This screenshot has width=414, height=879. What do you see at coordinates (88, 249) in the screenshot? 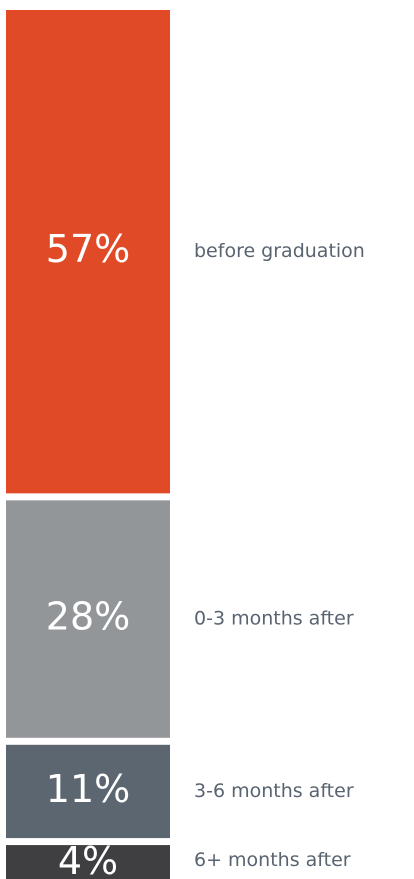
I see `value-label: 57%` at bounding box center [88, 249].